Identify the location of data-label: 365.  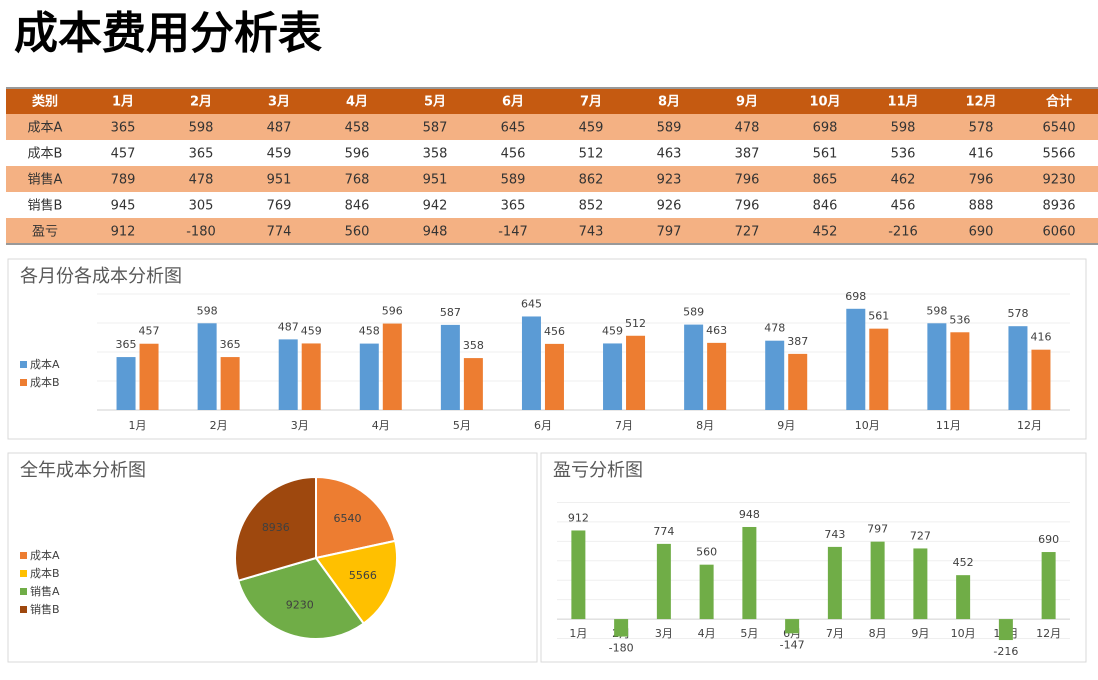
(126, 344).